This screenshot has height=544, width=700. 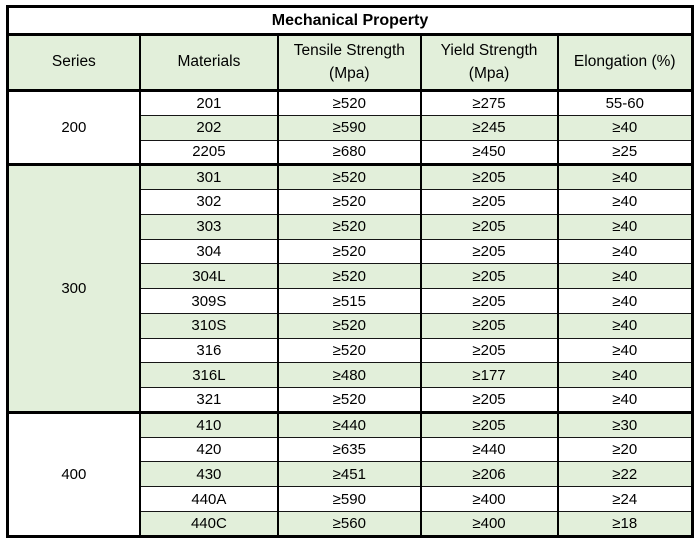 I want to click on cell-321-tensile-strength: ≥520, so click(x=349, y=400).